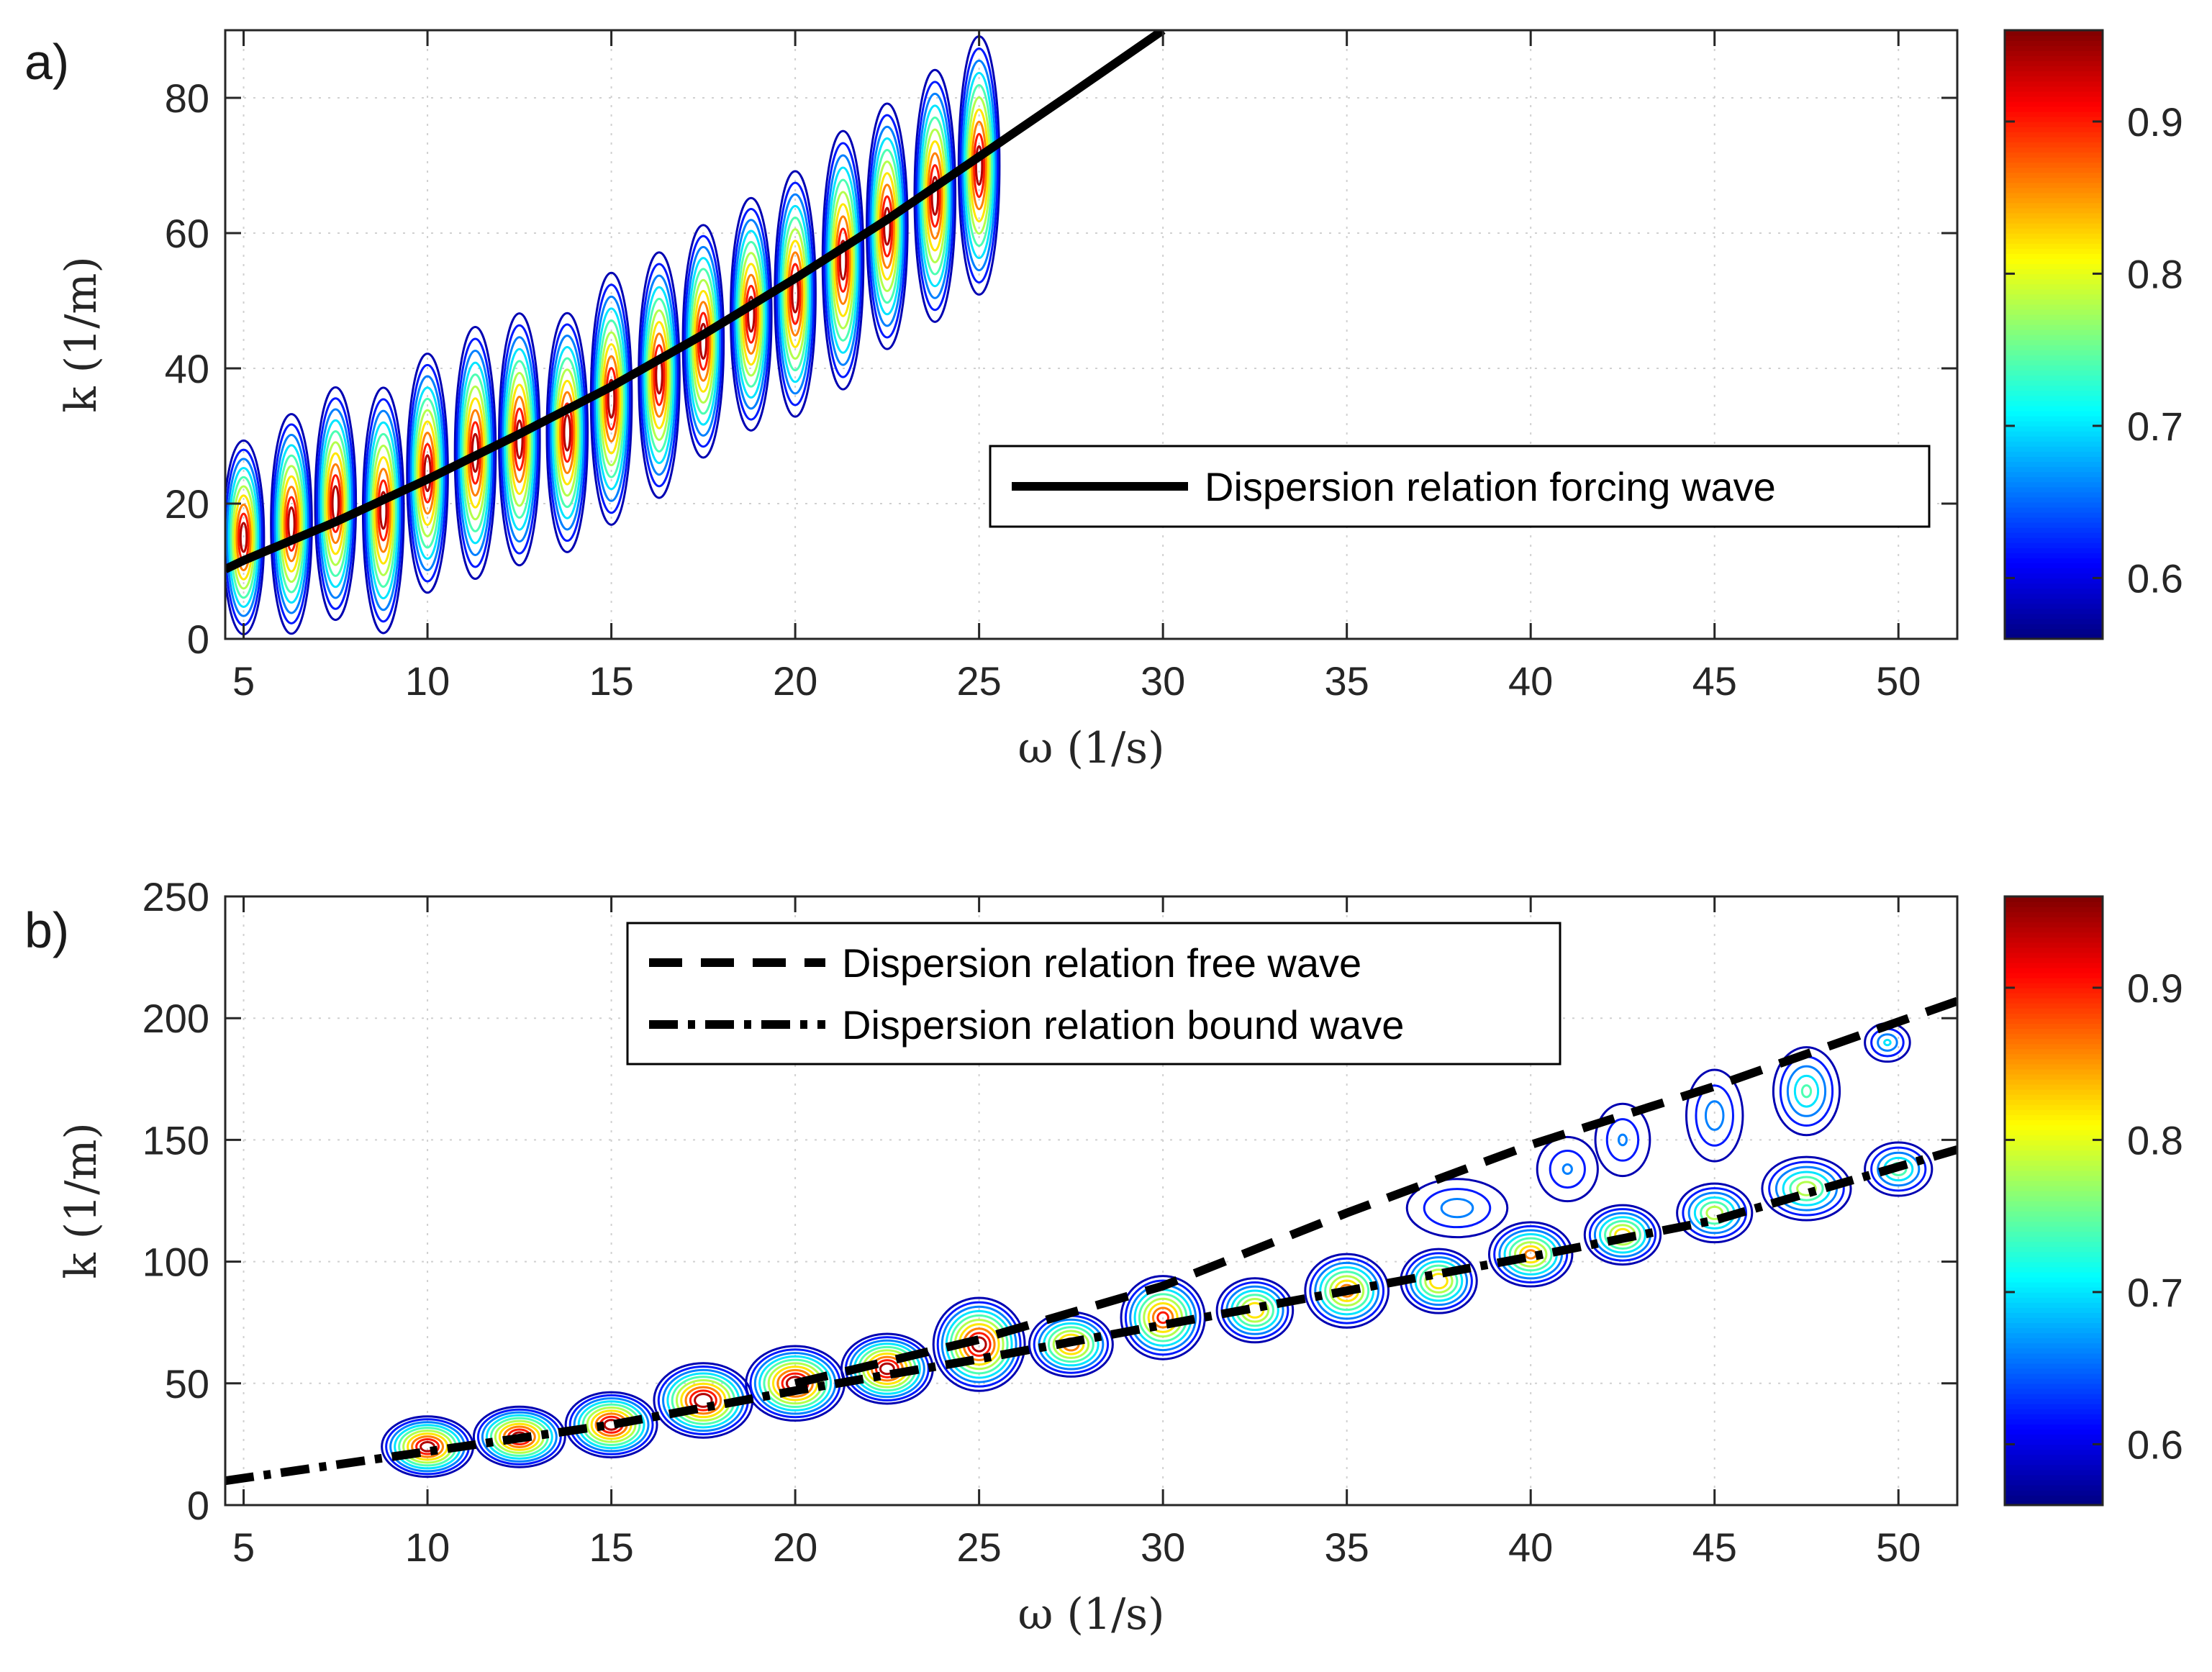 The width and height of the screenshot is (2212, 1672). Describe the element at coordinates (175, 1140) in the screenshot. I see `y-tick-label: 150` at that location.